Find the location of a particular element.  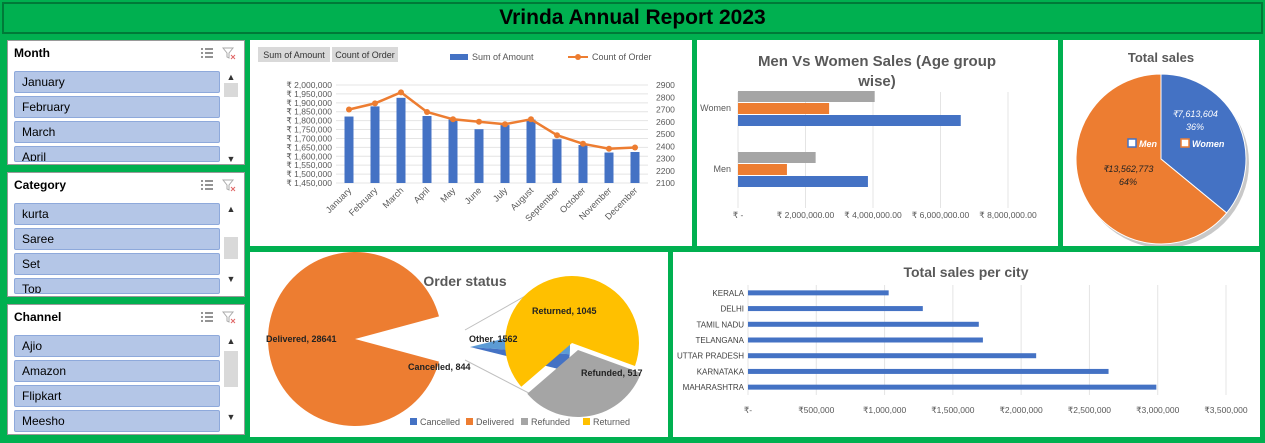

month-slicer: Month January February March April ▲ ▼ is located at coordinates (126, 102).